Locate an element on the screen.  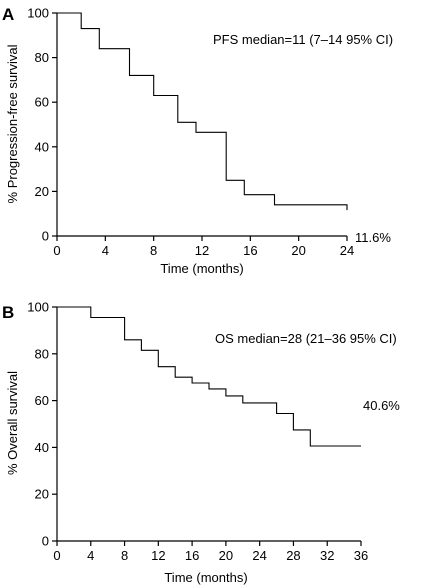
panel-b-x-tick-label: 8 is located at coordinates (124, 555).